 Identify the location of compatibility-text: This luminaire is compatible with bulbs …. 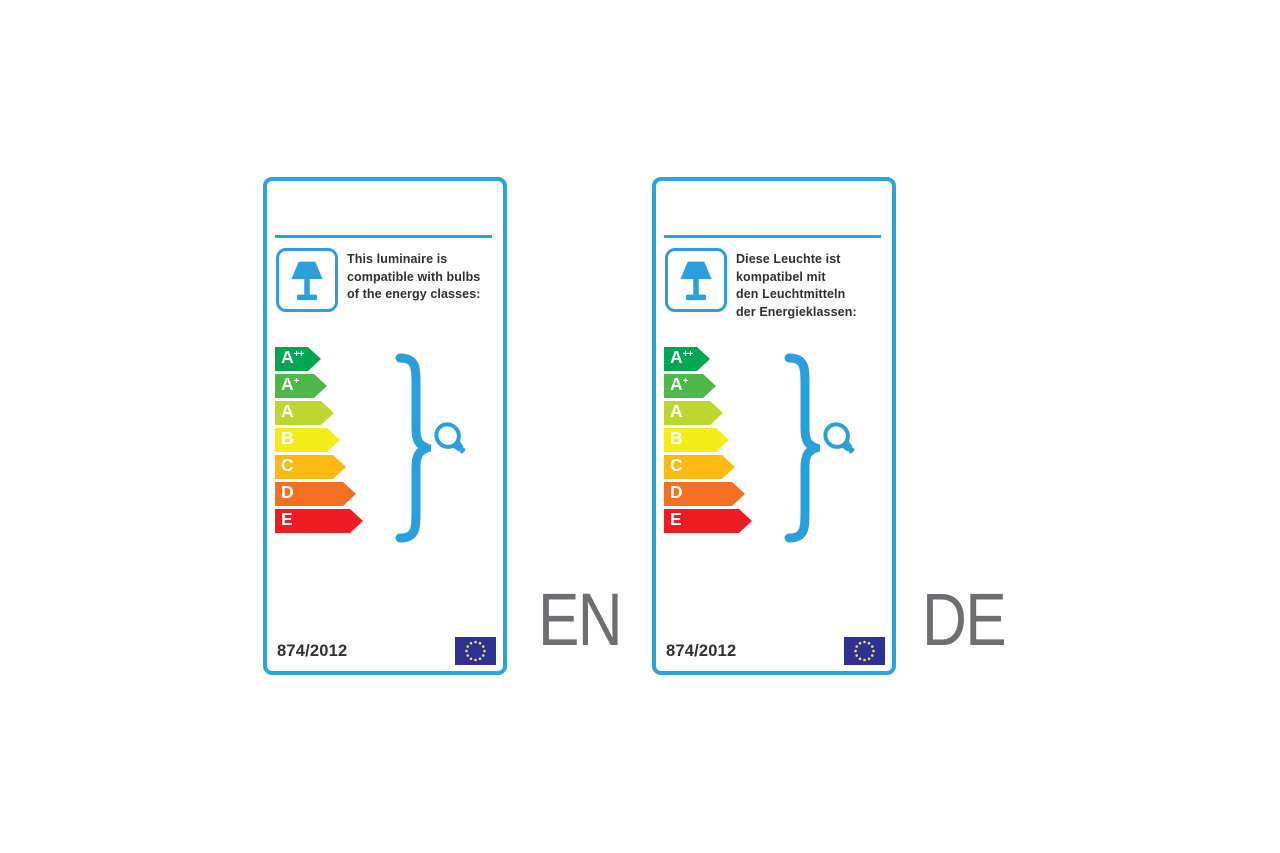
(414, 276).